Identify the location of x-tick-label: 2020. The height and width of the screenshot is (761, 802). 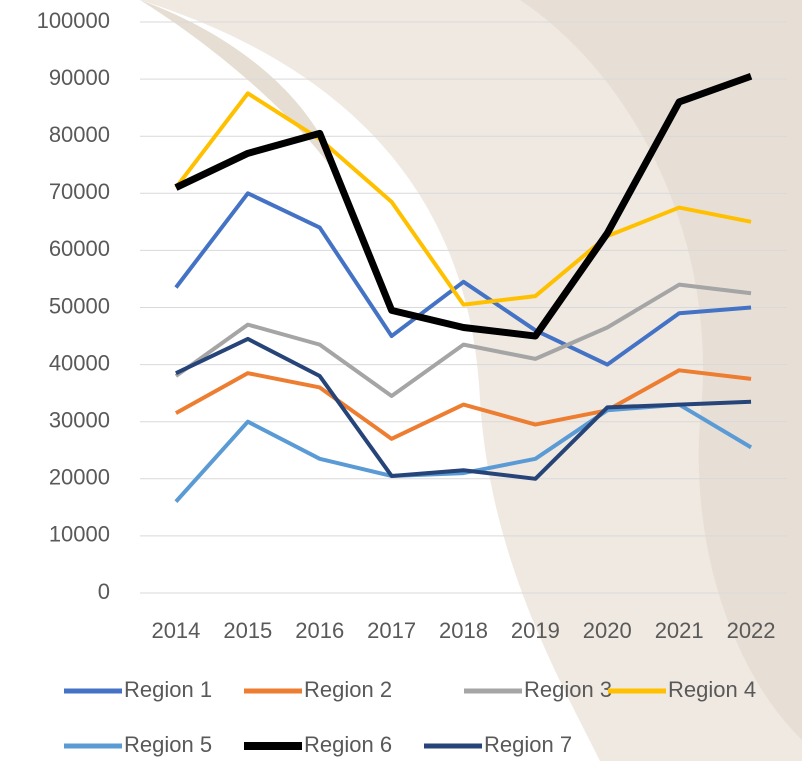
(607, 630).